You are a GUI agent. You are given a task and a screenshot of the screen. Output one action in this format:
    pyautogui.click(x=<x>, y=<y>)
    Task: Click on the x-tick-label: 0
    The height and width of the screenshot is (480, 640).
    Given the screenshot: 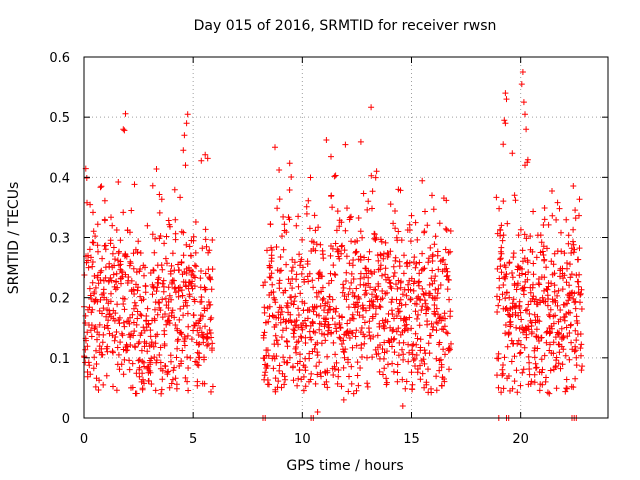 What is the action you would take?
    pyautogui.click(x=84, y=439)
    